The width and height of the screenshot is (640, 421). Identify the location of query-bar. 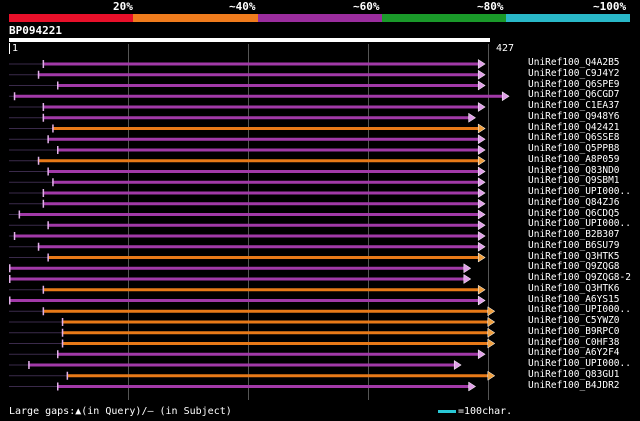
(249, 40).